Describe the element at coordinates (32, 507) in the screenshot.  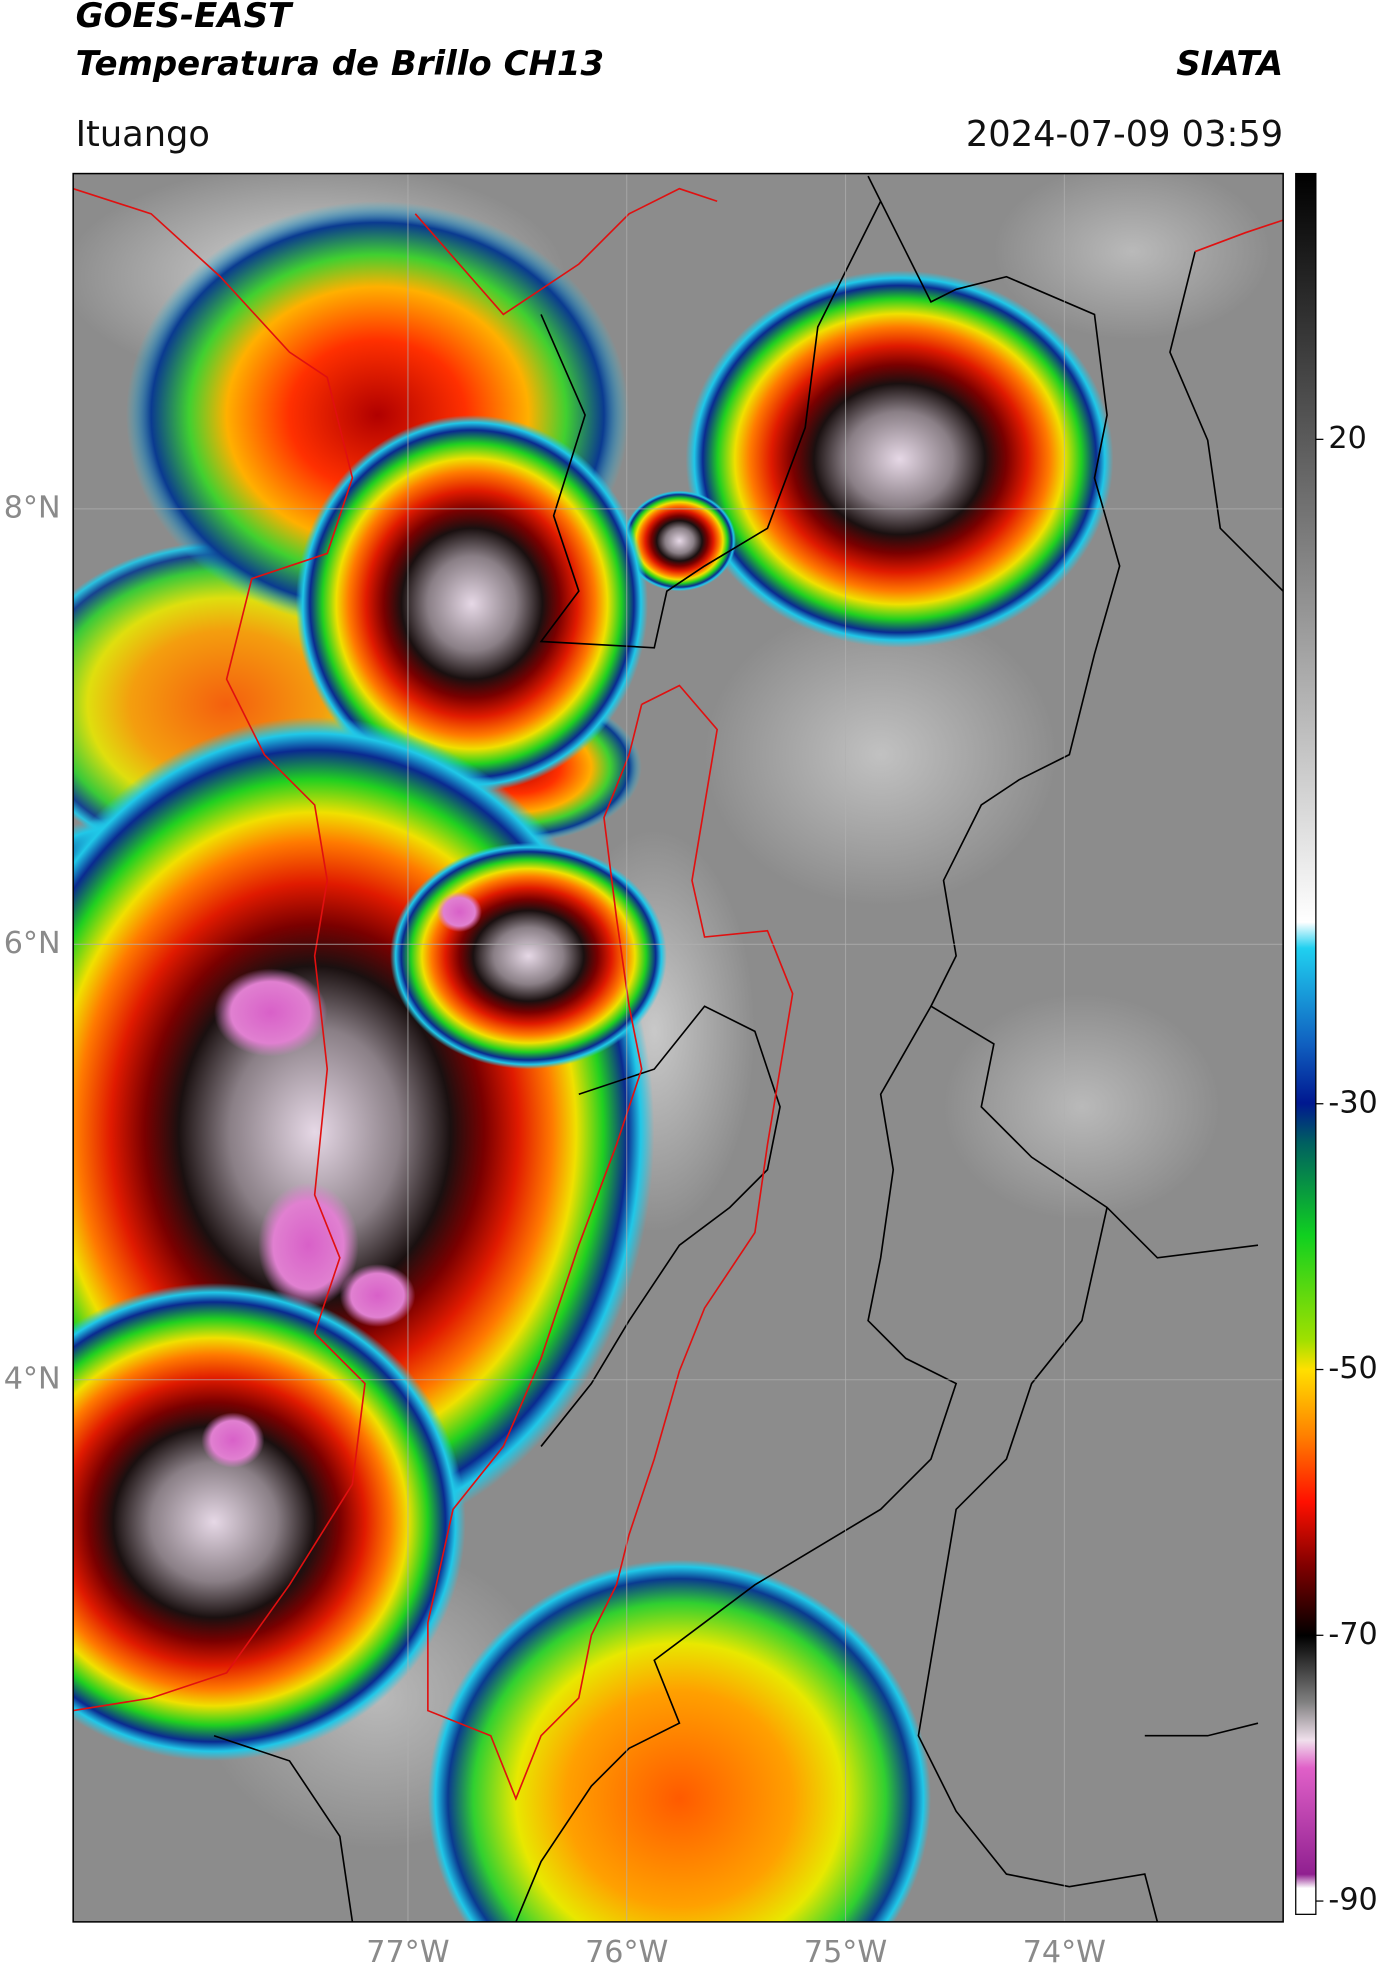
I see `y-tick-label: 8°N` at that location.